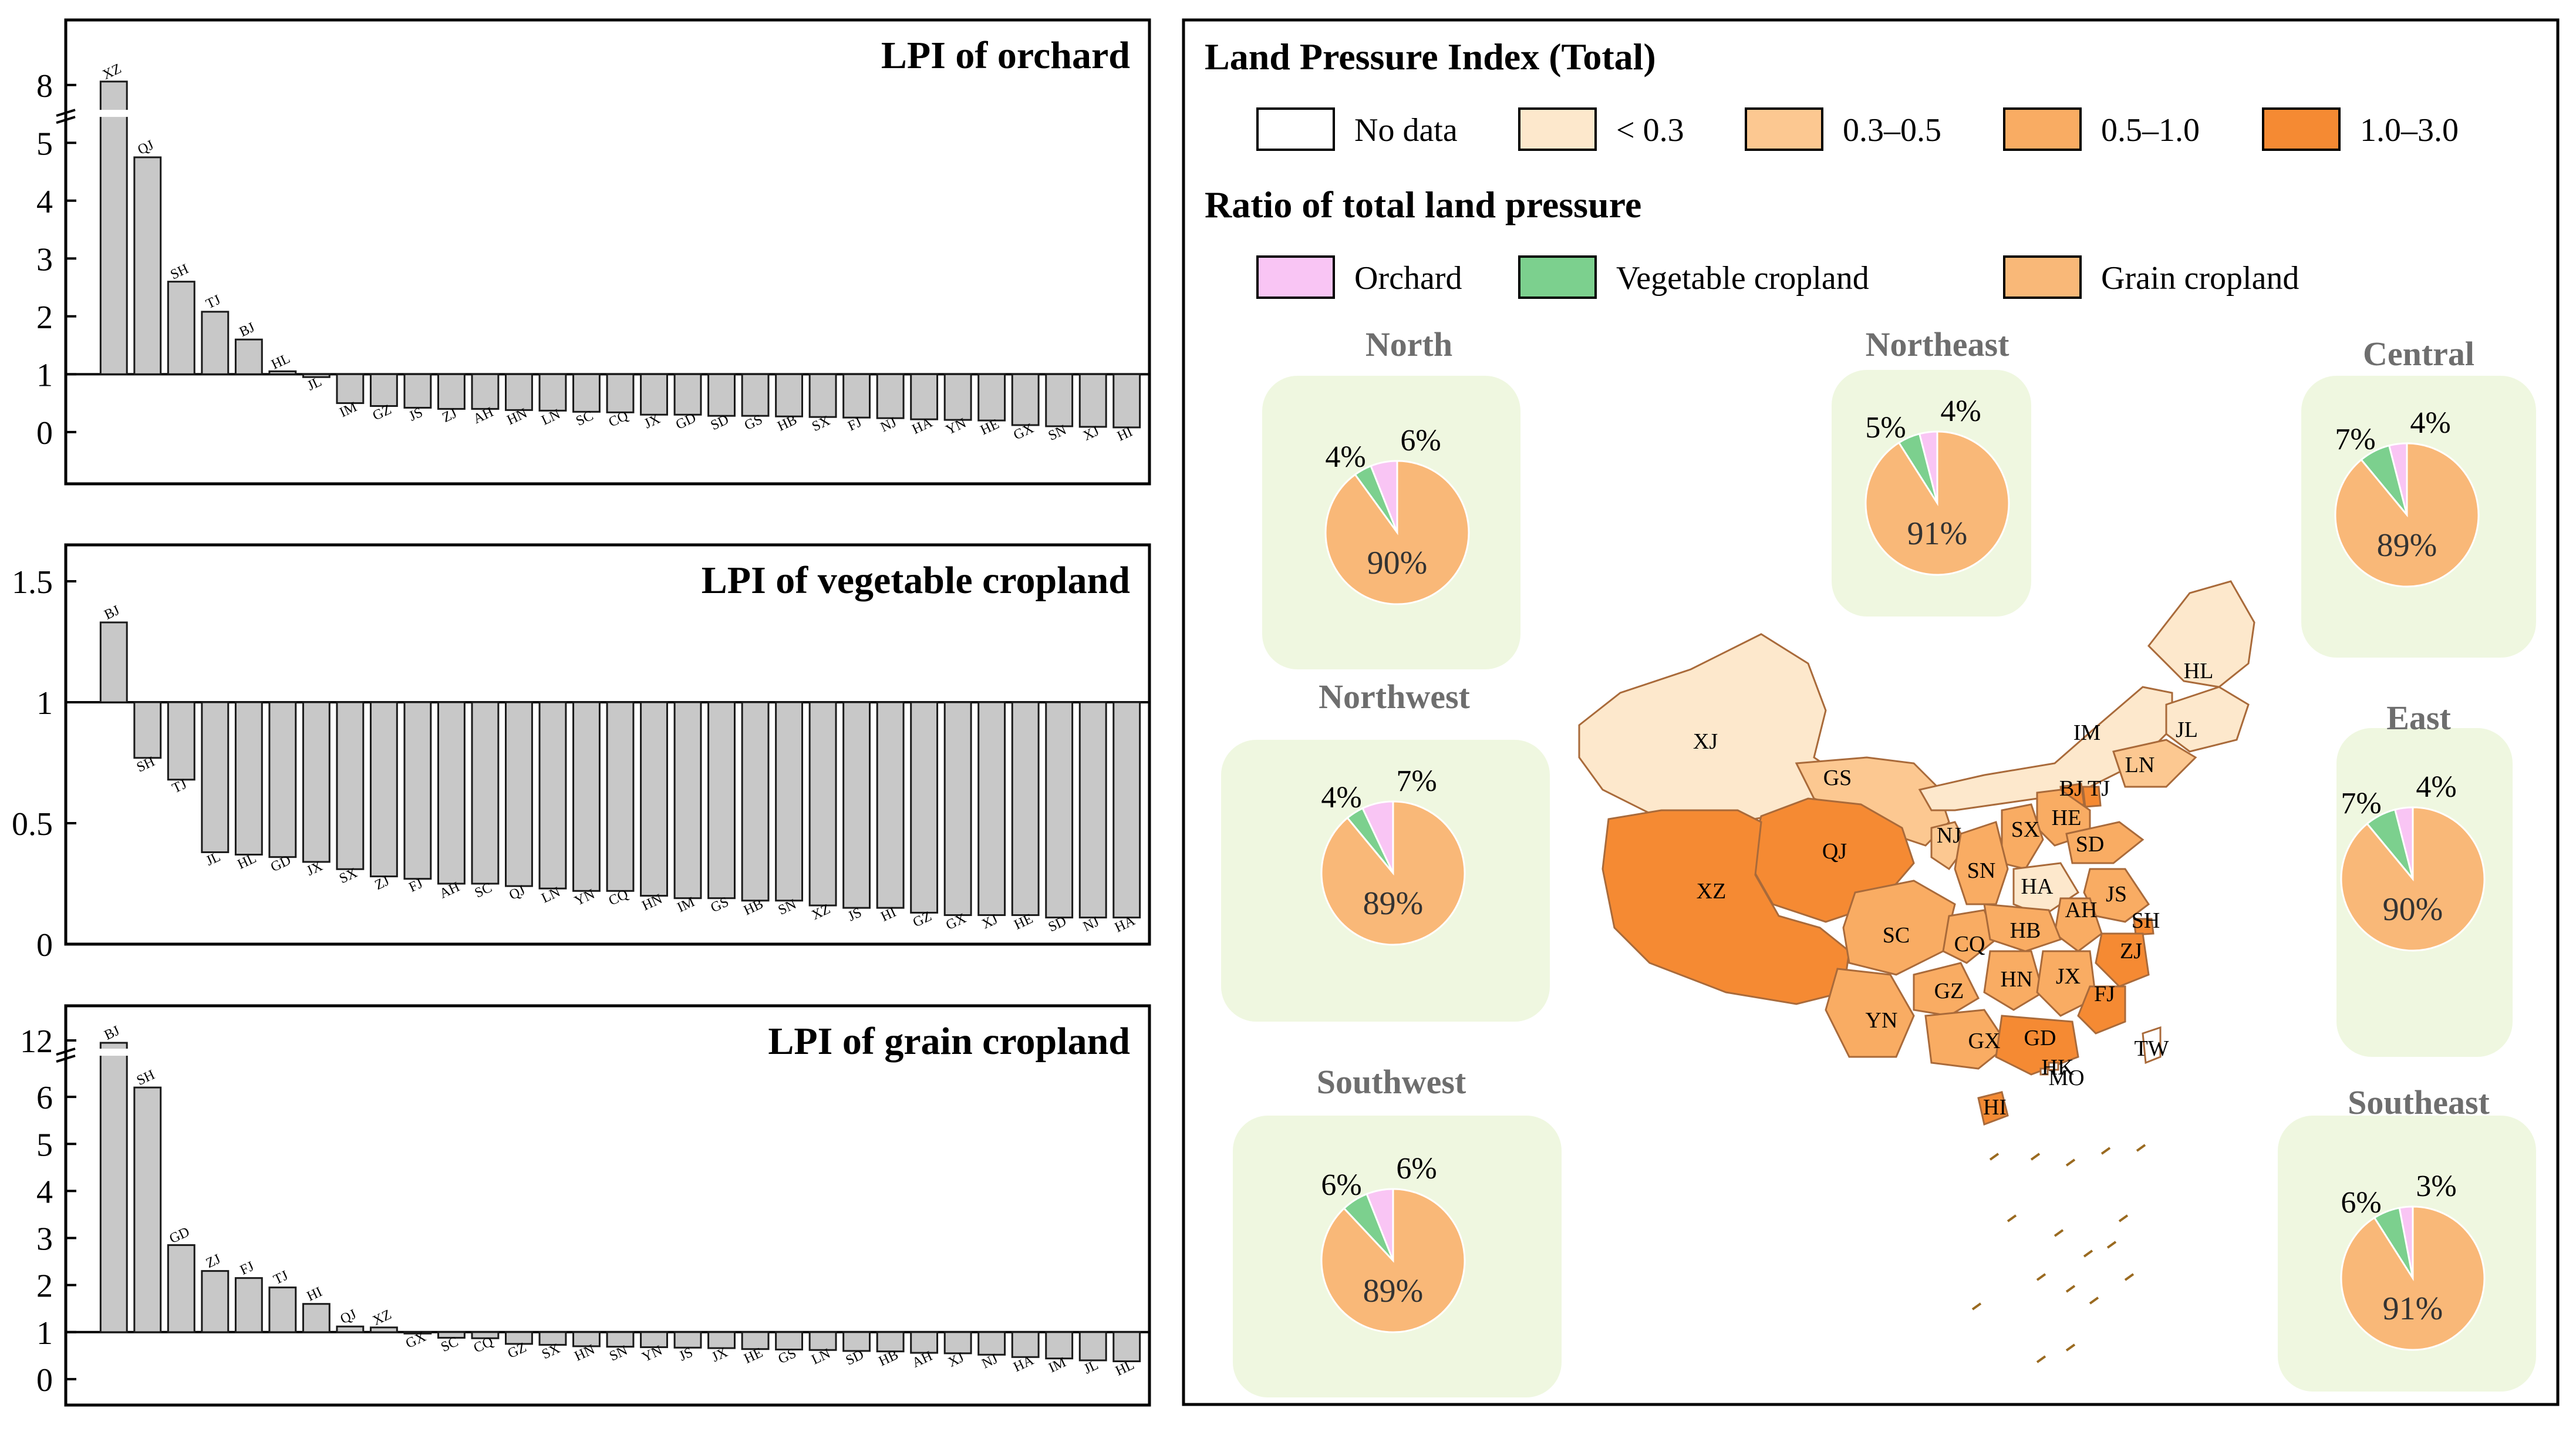  Describe the element at coordinates (44, 1287) in the screenshot. I see `y-tick-label: 2` at that location.